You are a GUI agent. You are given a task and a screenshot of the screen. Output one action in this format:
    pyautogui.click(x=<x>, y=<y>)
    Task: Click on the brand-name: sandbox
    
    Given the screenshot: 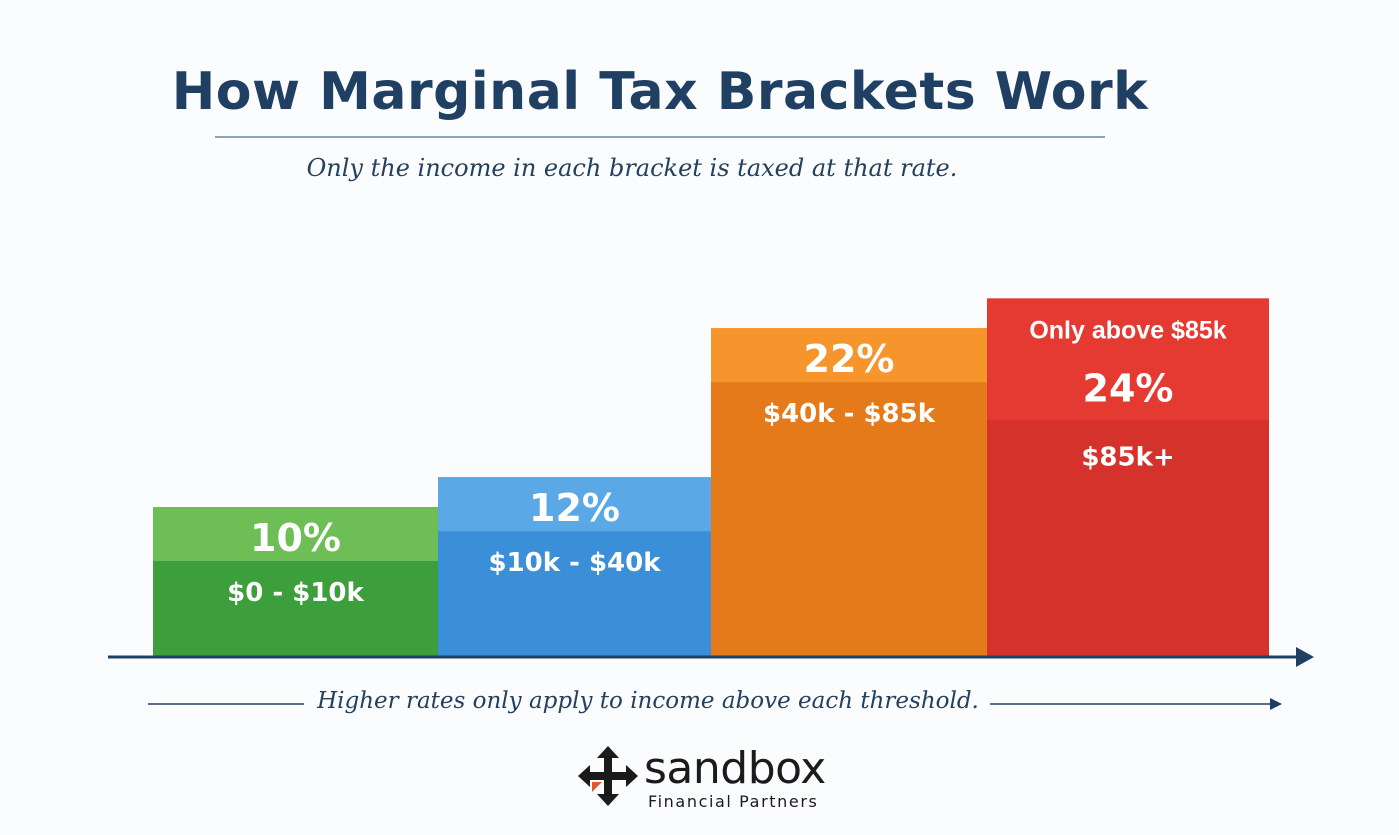 What is the action you would take?
    pyautogui.click(x=735, y=768)
    